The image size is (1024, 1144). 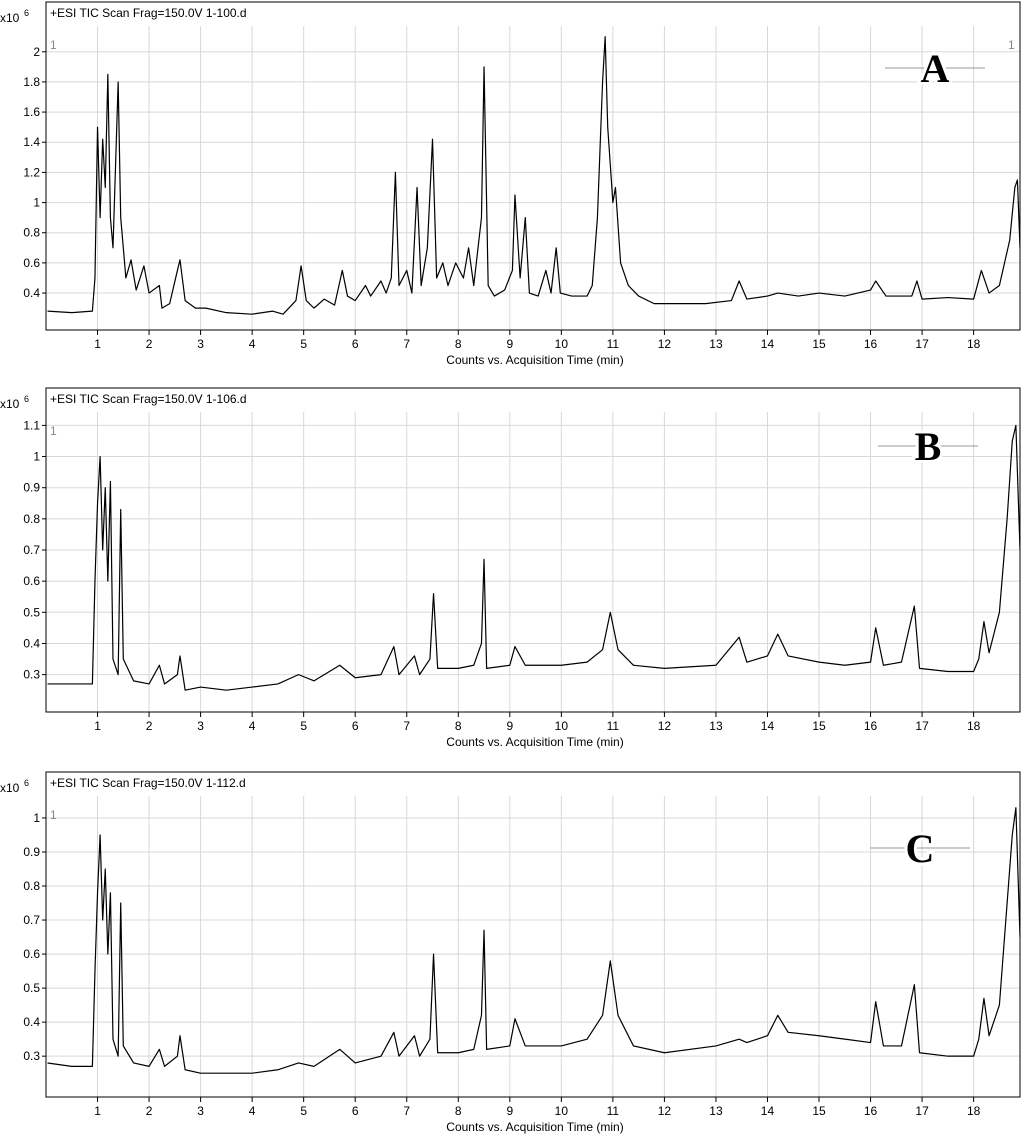 What do you see at coordinates (31, 172) in the screenshot?
I see `y-tick-label: 1.2` at bounding box center [31, 172].